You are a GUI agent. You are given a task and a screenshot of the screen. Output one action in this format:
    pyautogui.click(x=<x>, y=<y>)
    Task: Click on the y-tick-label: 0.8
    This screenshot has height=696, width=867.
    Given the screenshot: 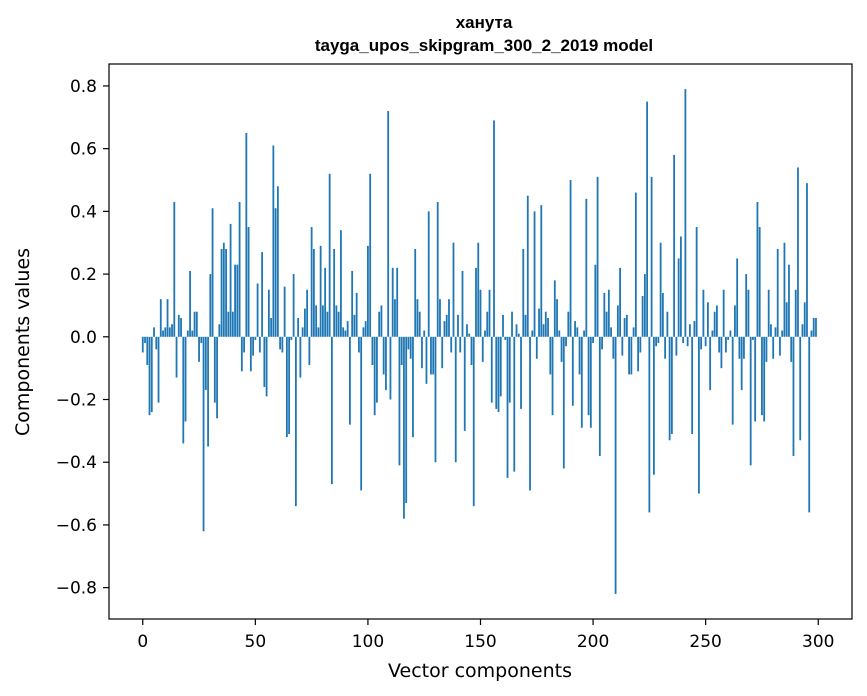 What is the action you would take?
    pyautogui.click(x=83, y=87)
    